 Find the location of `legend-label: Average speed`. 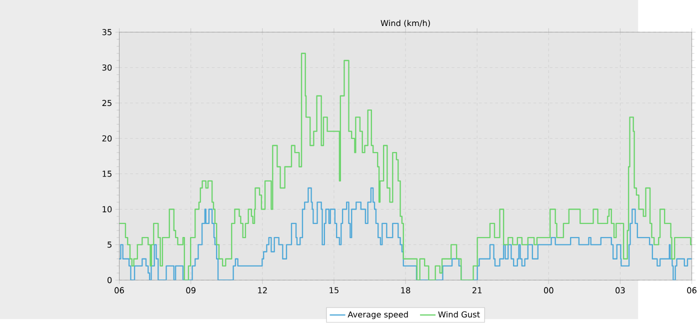

legend-label: Average speed is located at coordinates (378, 315).